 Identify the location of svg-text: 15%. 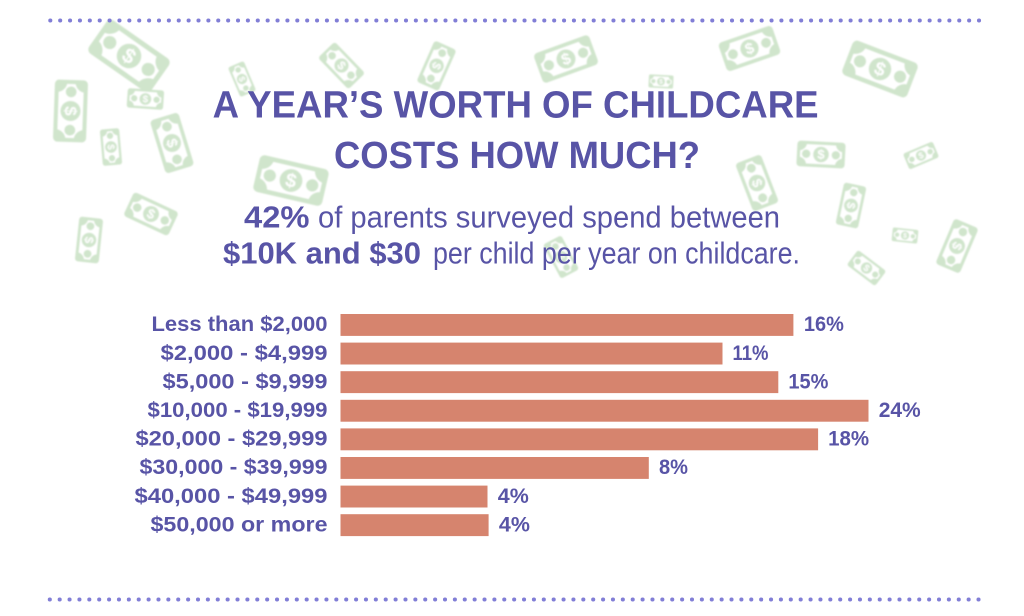
(808, 381).